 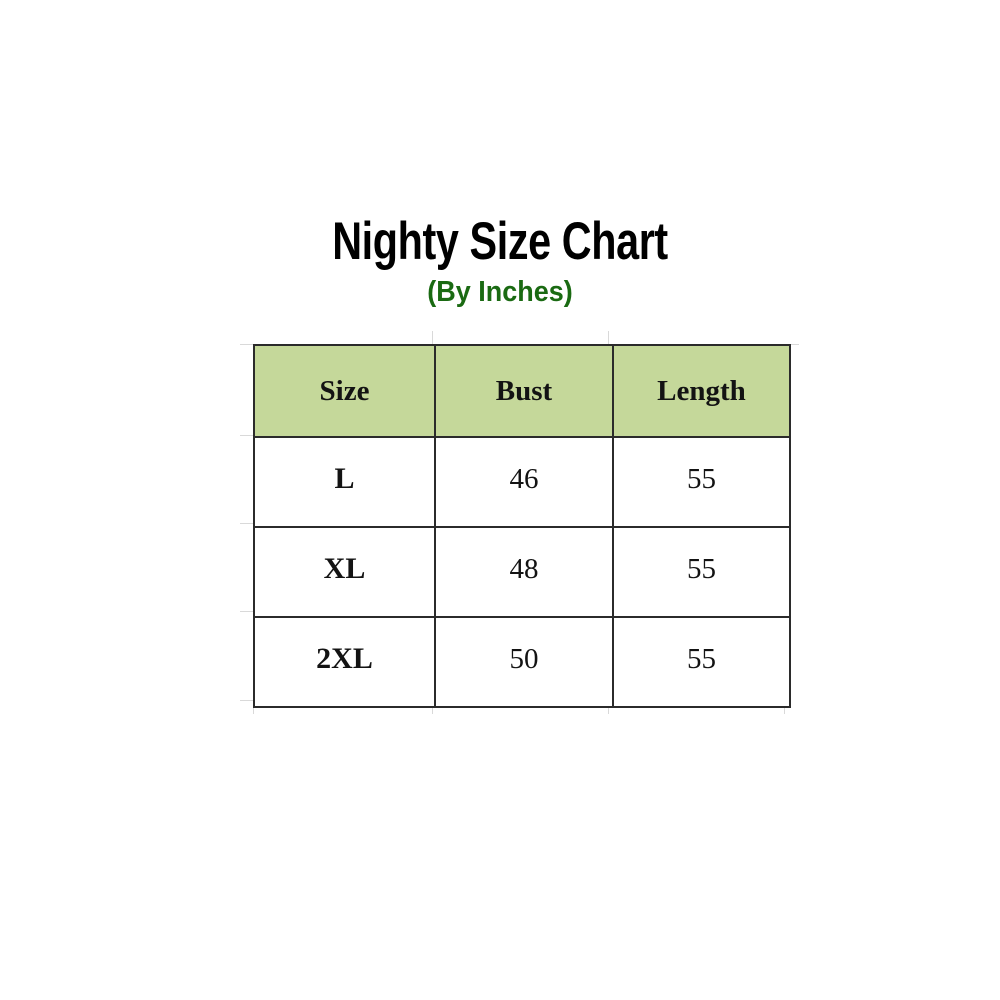 I want to click on page-title: Nighty Size Chart, so click(x=500, y=241).